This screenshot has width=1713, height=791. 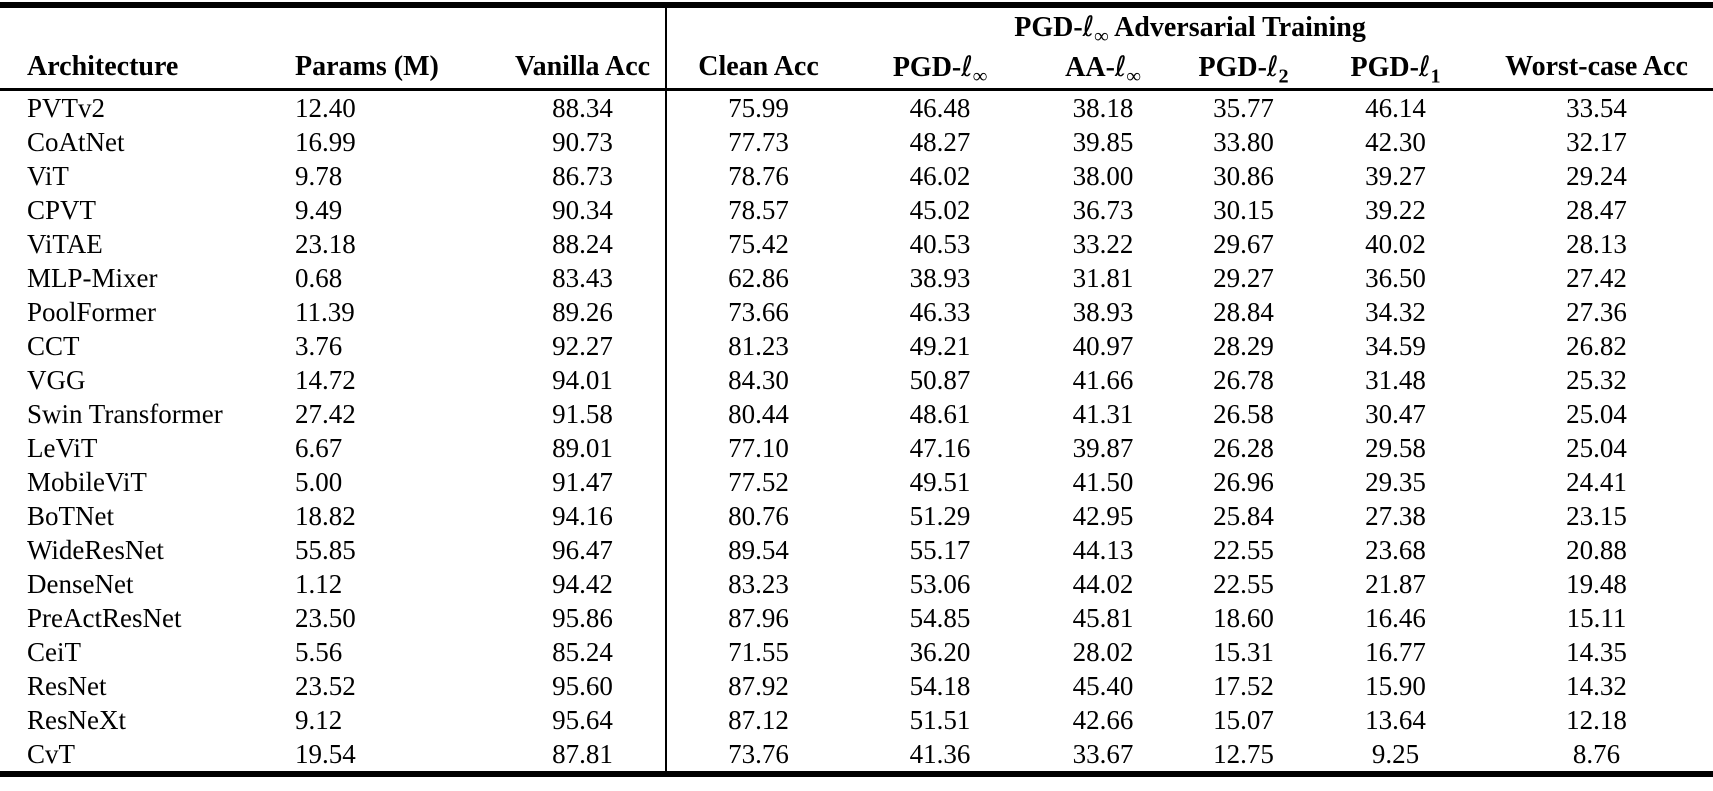 I want to click on cell-pgd-l1: 27.38, so click(x=1395, y=515).